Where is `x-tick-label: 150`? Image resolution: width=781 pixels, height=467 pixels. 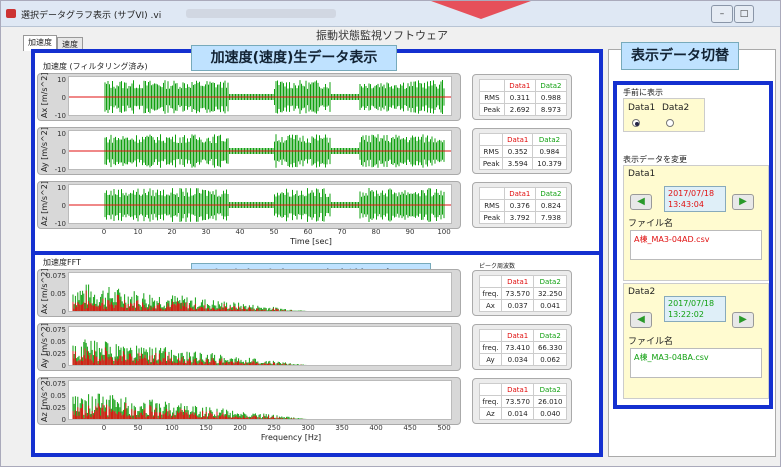 x-tick-label: 150 is located at coordinates (206, 428).